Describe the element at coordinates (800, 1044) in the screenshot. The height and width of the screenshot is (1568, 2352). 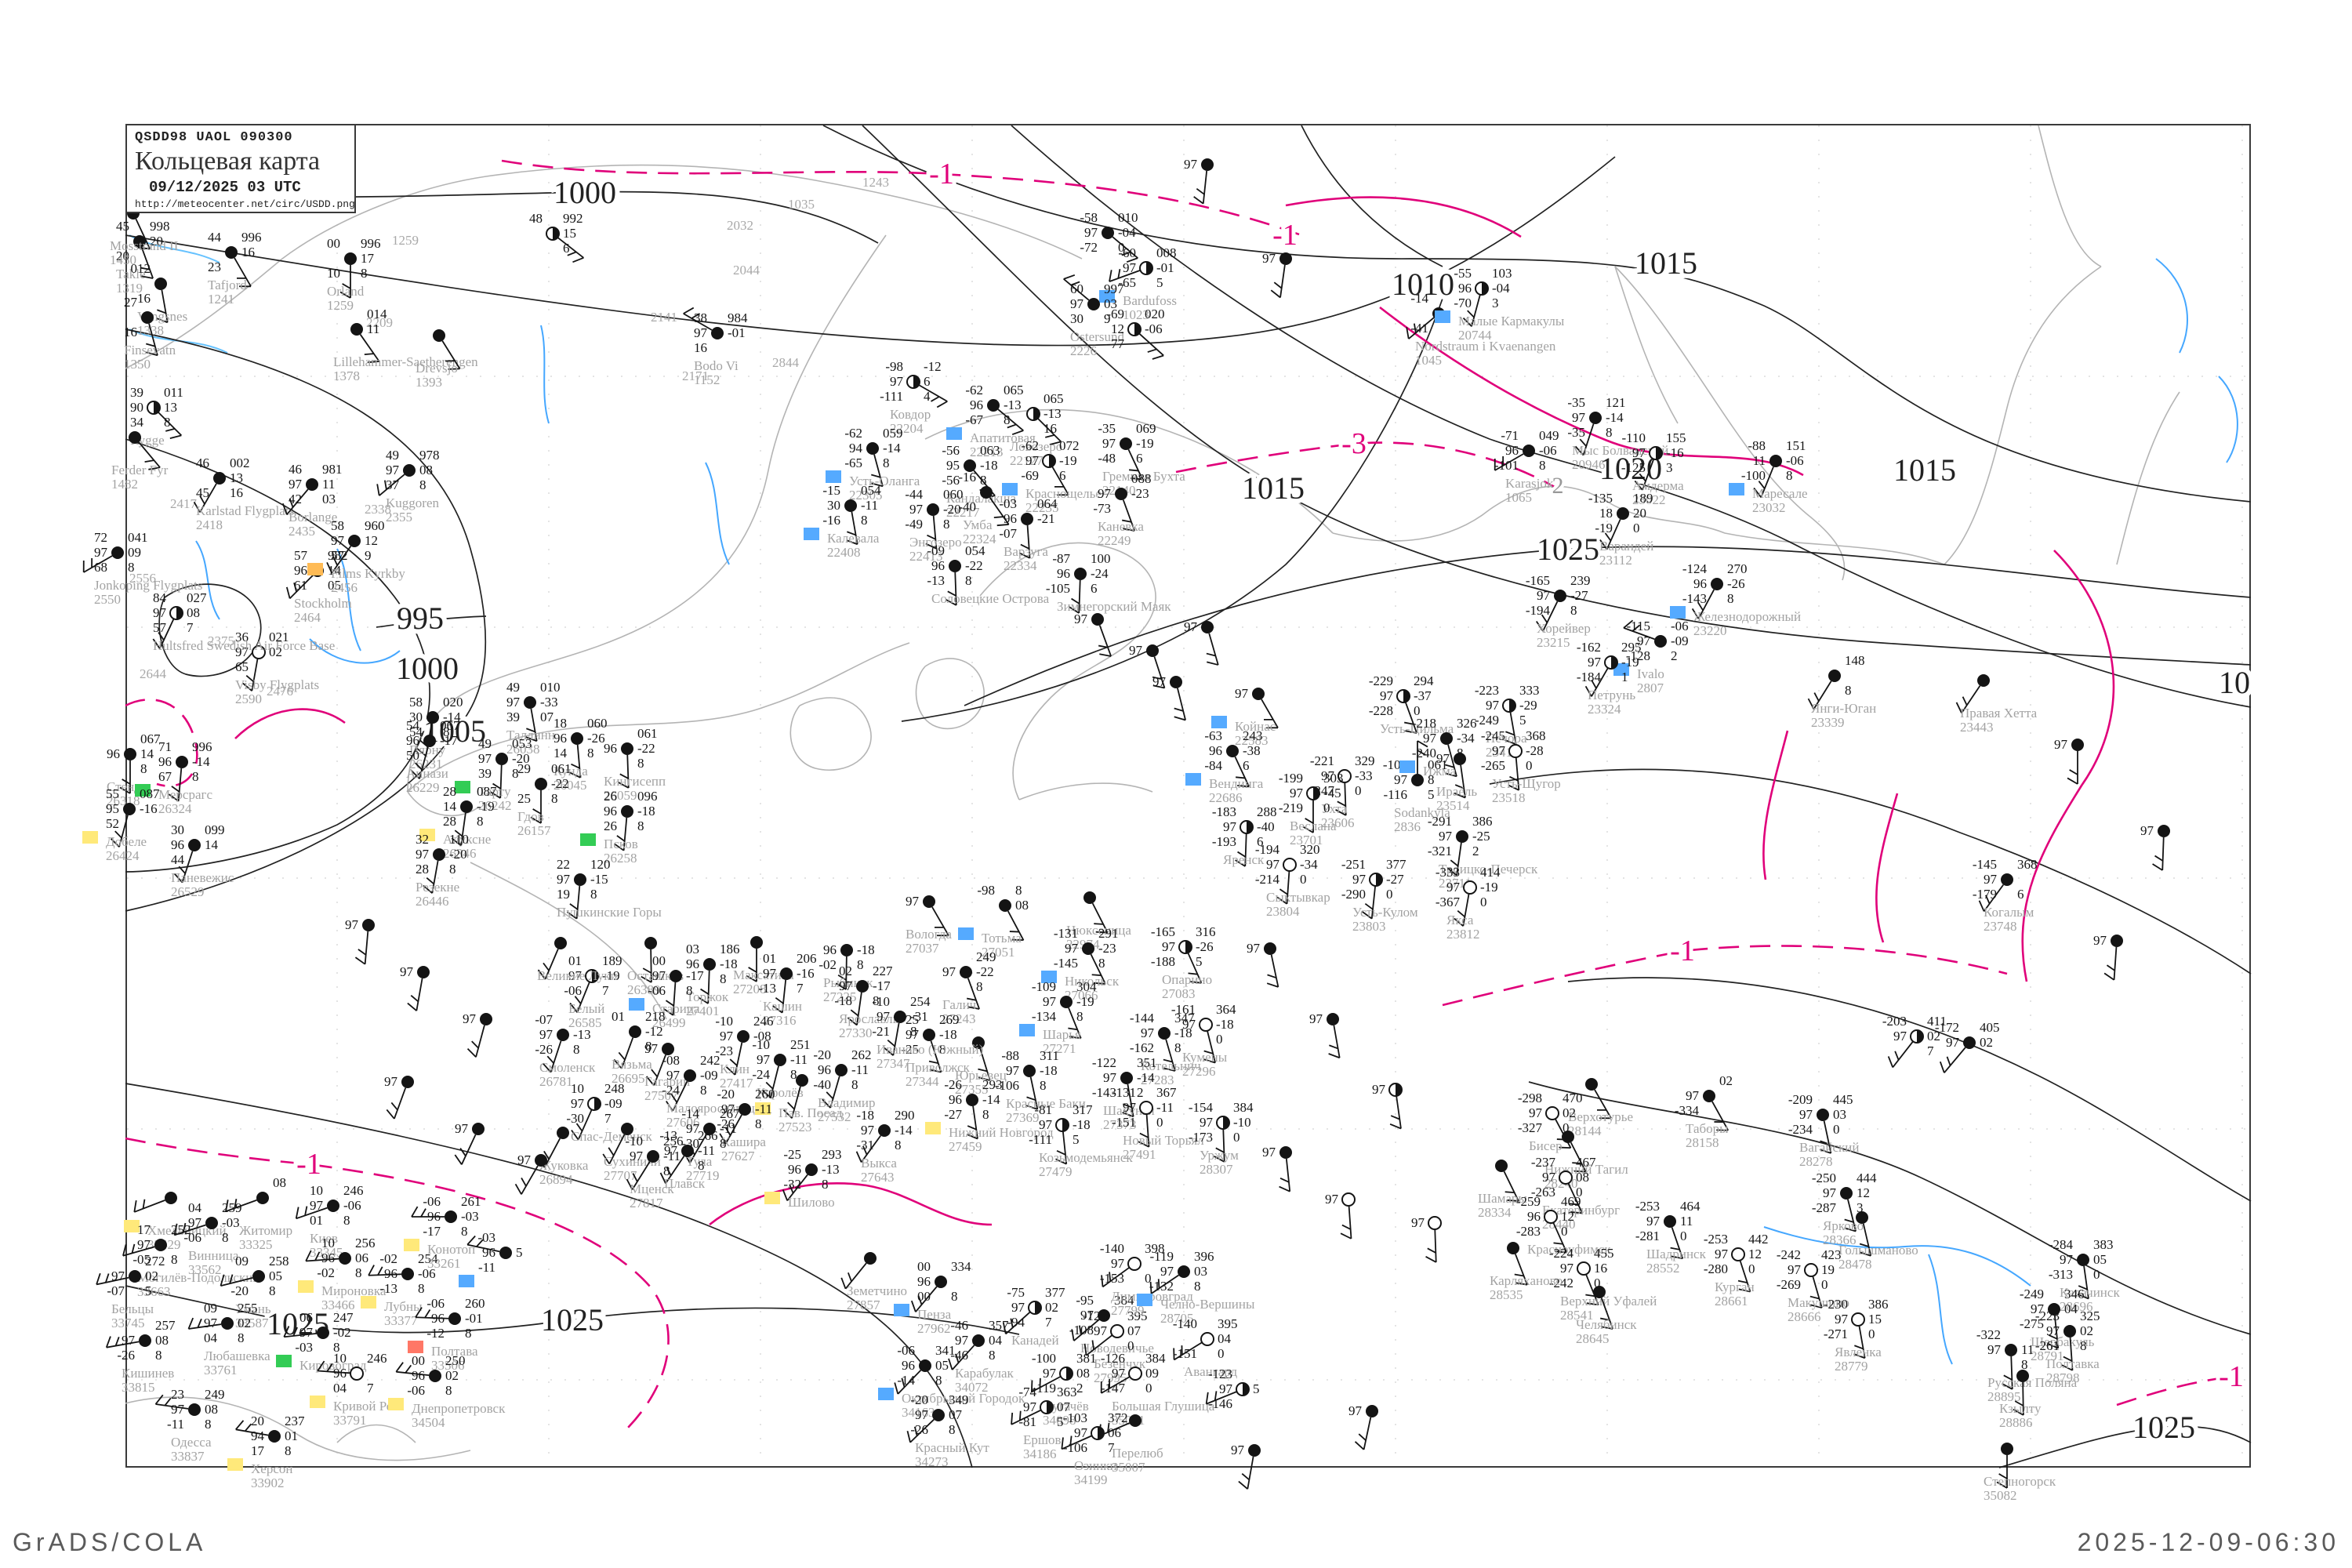
I see `station-value-right: 251` at that location.